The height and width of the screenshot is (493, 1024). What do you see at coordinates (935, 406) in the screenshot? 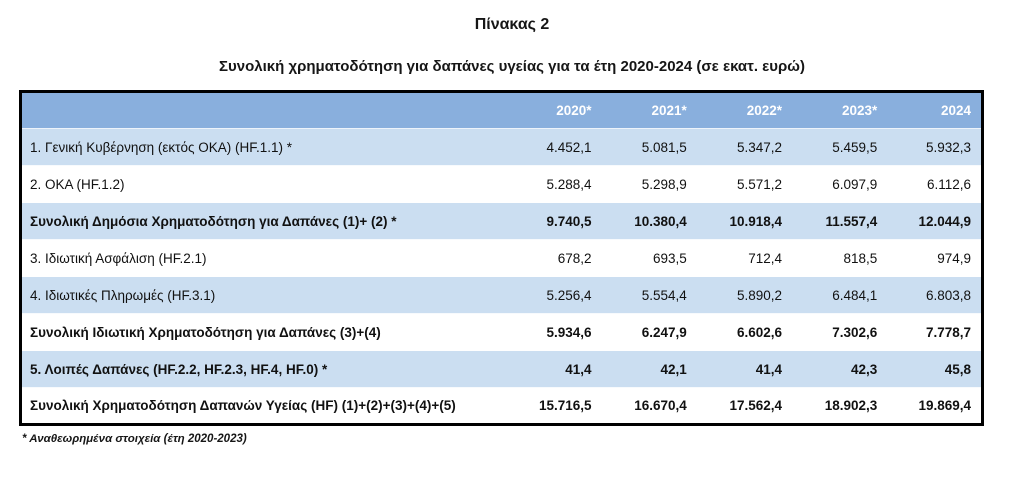
I see `value-cell: 19.869,4` at bounding box center [935, 406].